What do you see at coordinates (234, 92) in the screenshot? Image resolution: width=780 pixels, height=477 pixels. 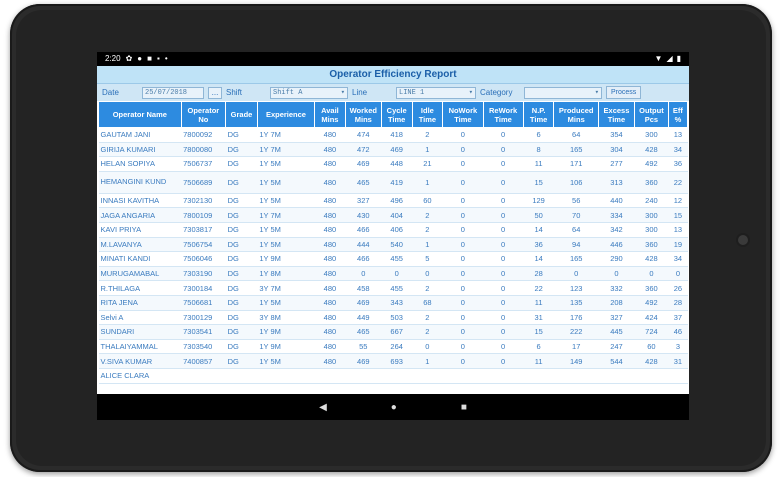 I see `shift-label: Shift` at bounding box center [234, 92].